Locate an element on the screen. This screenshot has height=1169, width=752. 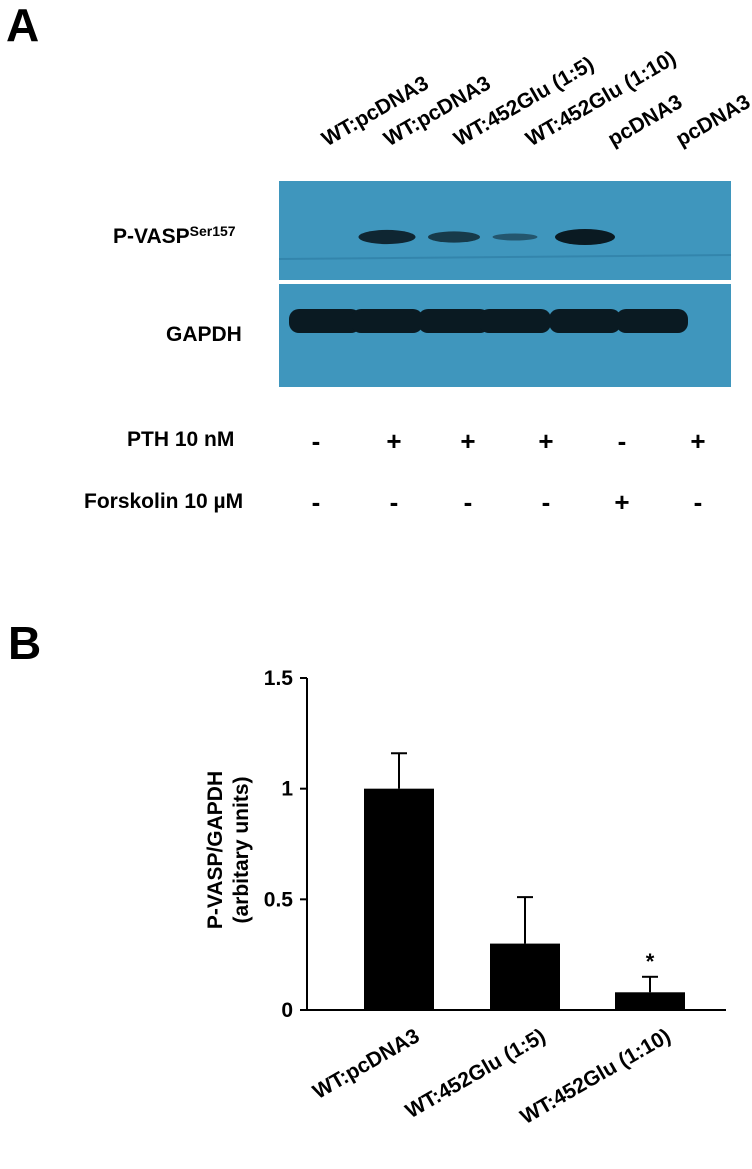
blot-label-gapdh: GAPDH is located at coordinates (204, 334).